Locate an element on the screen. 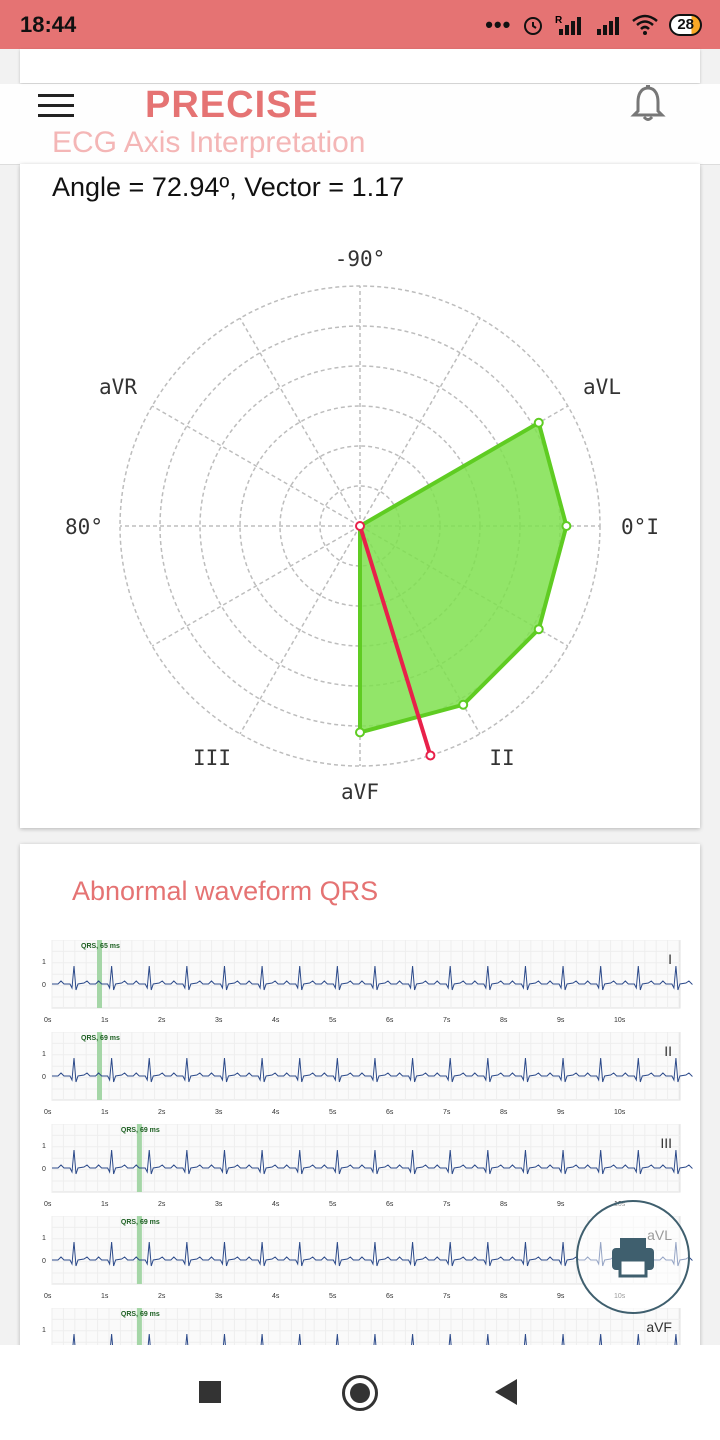 Image resolution: width=720 pixels, height=1440 pixels. home-button is located at coordinates (360, 1393).